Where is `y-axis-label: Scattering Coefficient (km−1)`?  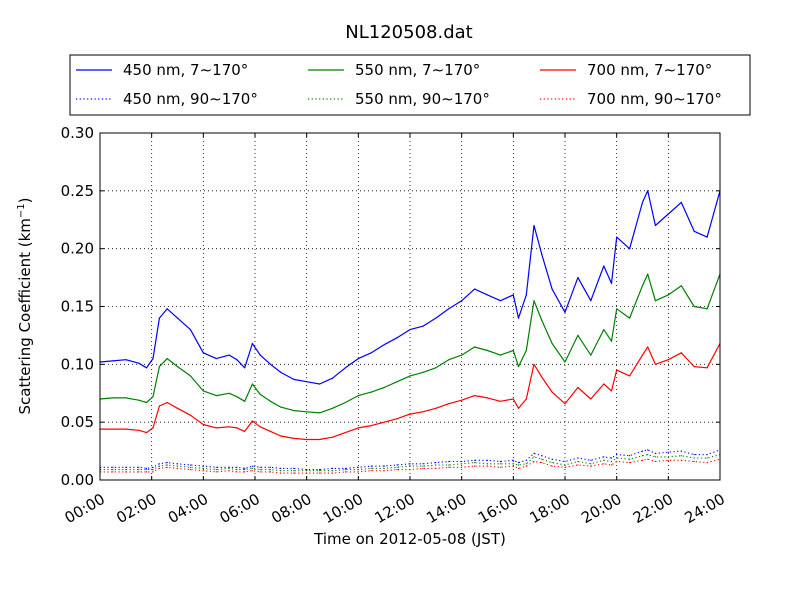 y-axis-label: Scattering Coefficient (km−1) is located at coordinates (25, 305).